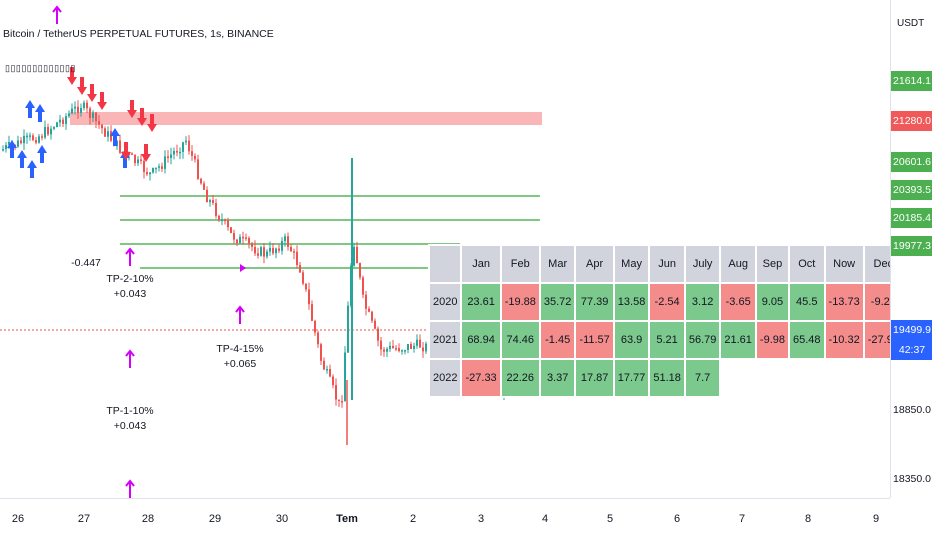  Describe the element at coordinates (738, 264) in the screenshot. I see `table-header-cell: Aug` at that location.